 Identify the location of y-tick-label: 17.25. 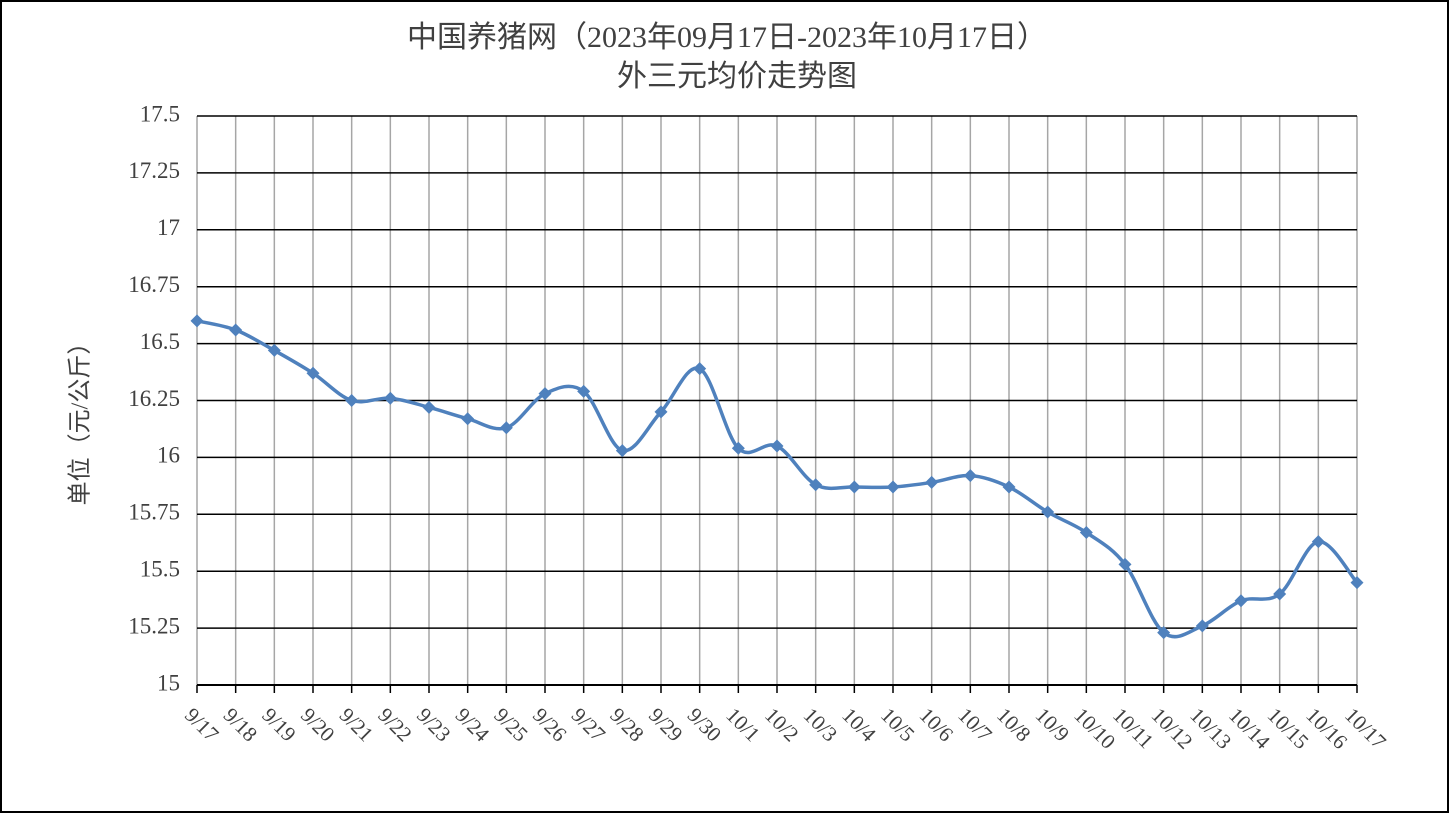
(154, 170).